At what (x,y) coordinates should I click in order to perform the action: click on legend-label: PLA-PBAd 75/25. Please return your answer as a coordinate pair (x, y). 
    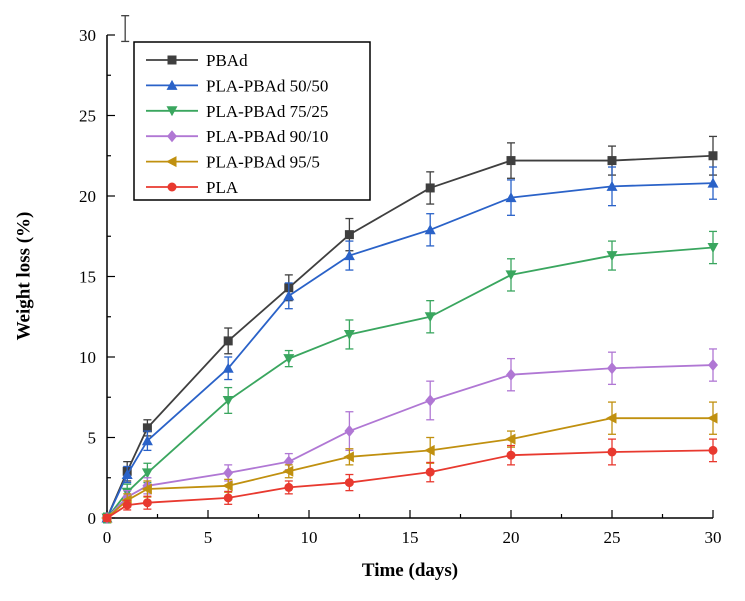
    Looking at the image, I should click on (267, 111).